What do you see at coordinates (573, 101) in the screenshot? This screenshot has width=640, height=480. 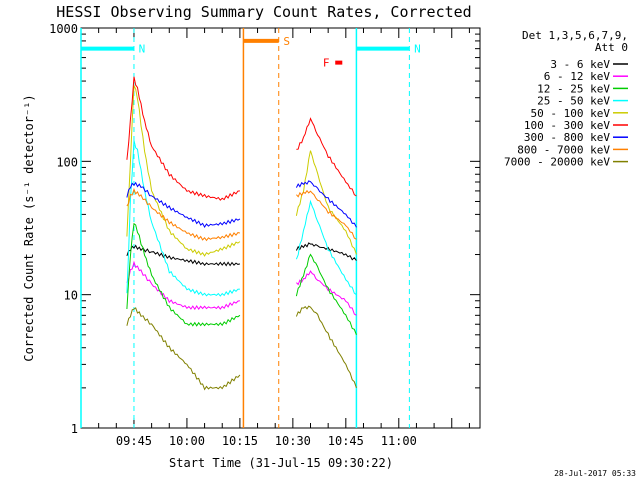 I see `legend-label: 25 - 50 keV` at bounding box center [573, 101].